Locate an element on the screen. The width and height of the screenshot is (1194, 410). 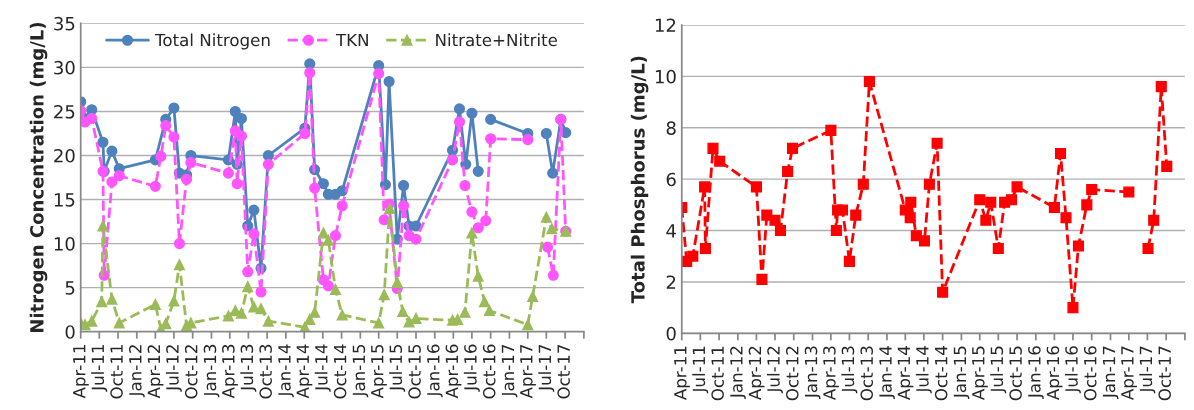
legend-label: Total Nitrogen is located at coordinates (212, 41).